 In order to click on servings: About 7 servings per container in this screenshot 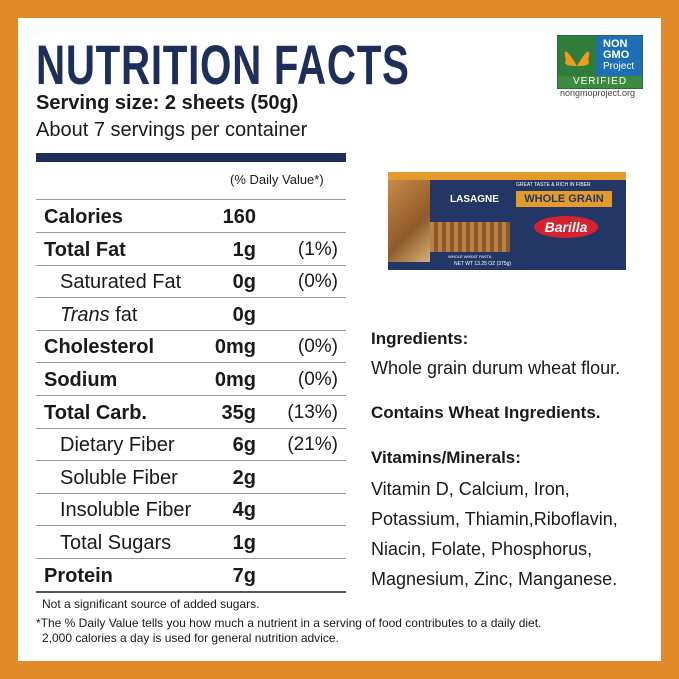, I will do `click(172, 130)`.